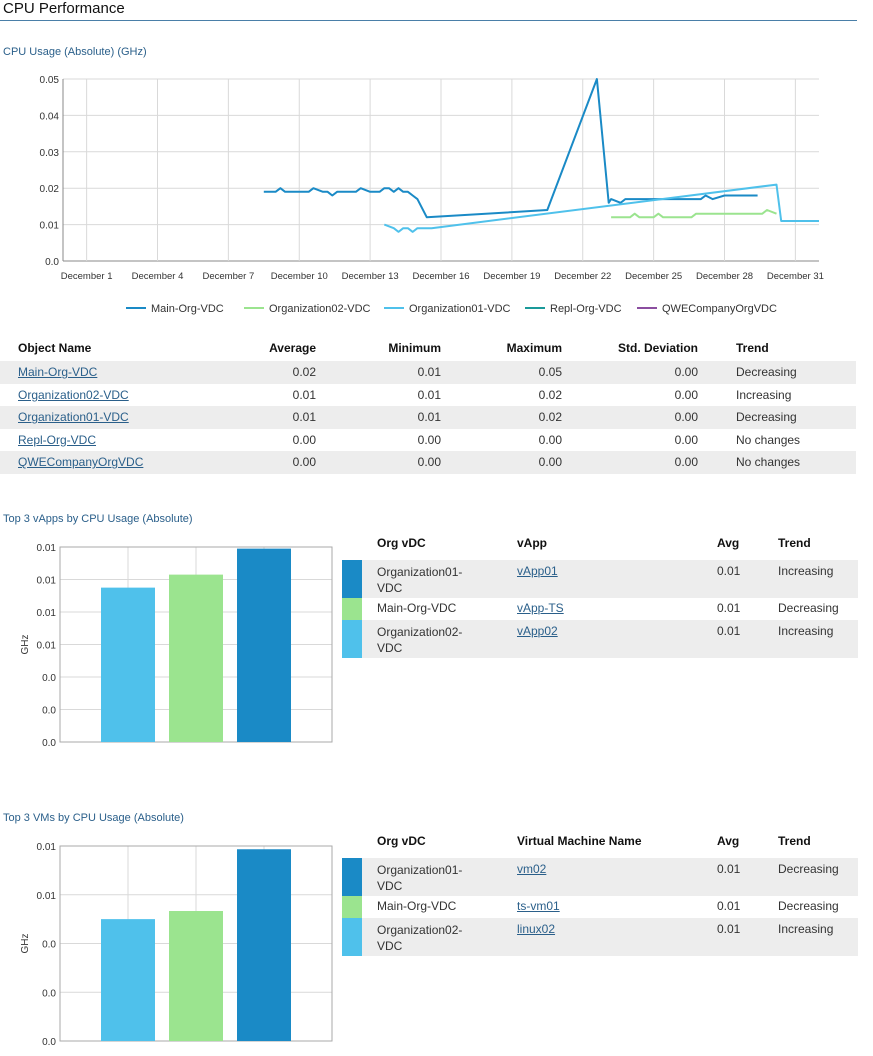 Image resolution: width=873 pixels, height=1056 pixels. What do you see at coordinates (58, 372) in the screenshot?
I see `object-link: Main-Org-VDC` at bounding box center [58, 372].